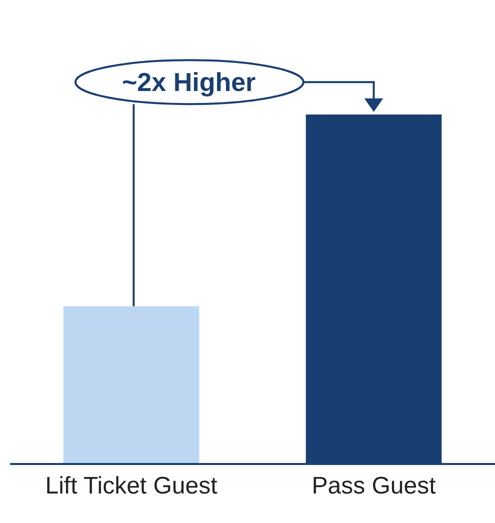 The width and height of the screenshot is (495, 523). I want to click on text: ~2x Higher, so click(189, 82).